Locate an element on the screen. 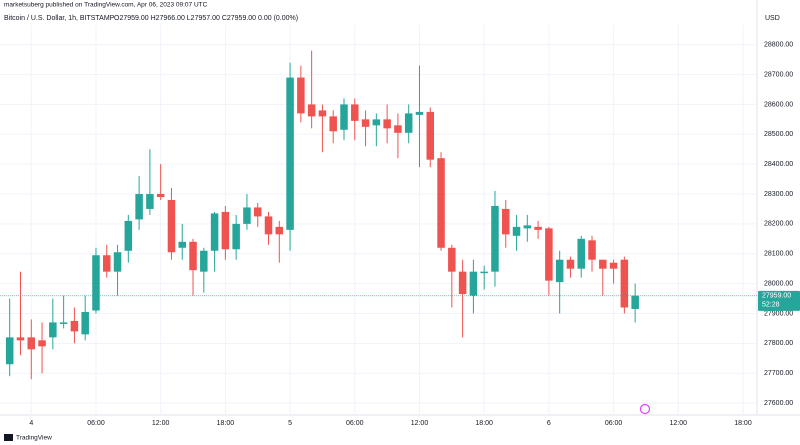 Image resolution: width=800 pixels, height=445 pixels. y-tick-label: 27700.00 is located at coordinates (778, 373).